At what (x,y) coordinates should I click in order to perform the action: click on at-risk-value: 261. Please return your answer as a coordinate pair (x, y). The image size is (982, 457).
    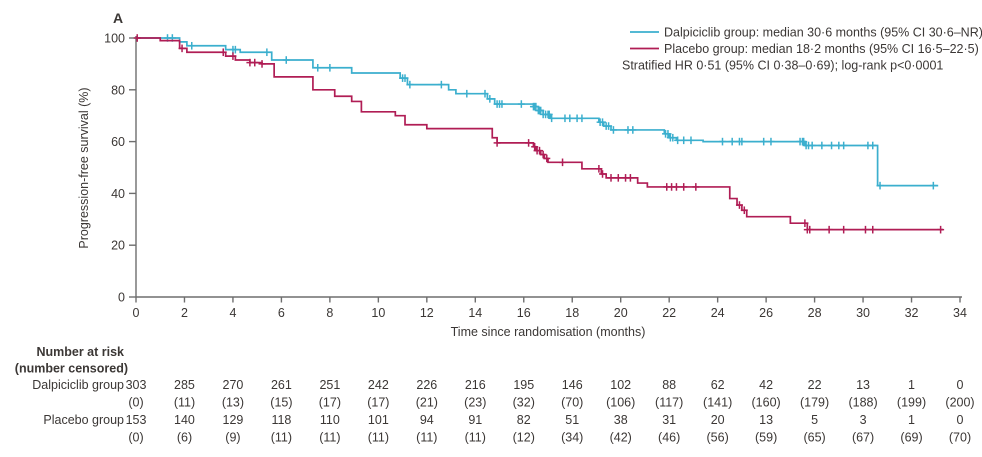
    Looking at the image, I should click on (281, 385).